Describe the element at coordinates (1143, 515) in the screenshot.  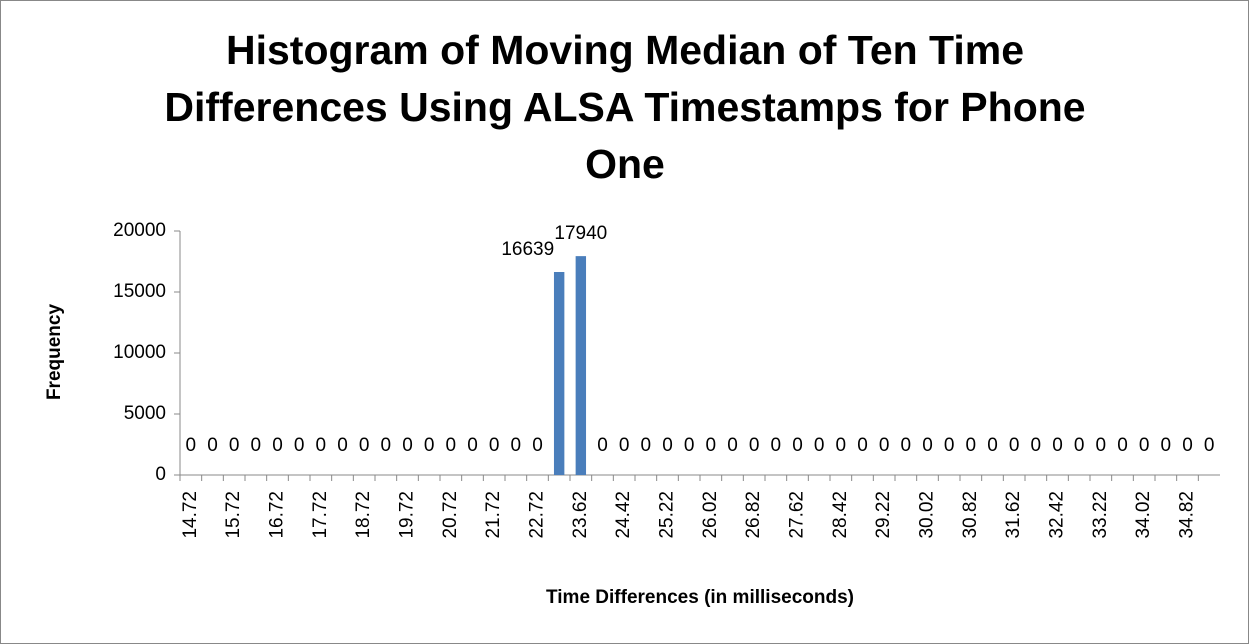
I see `x-tick-label: 34.02` at that location.